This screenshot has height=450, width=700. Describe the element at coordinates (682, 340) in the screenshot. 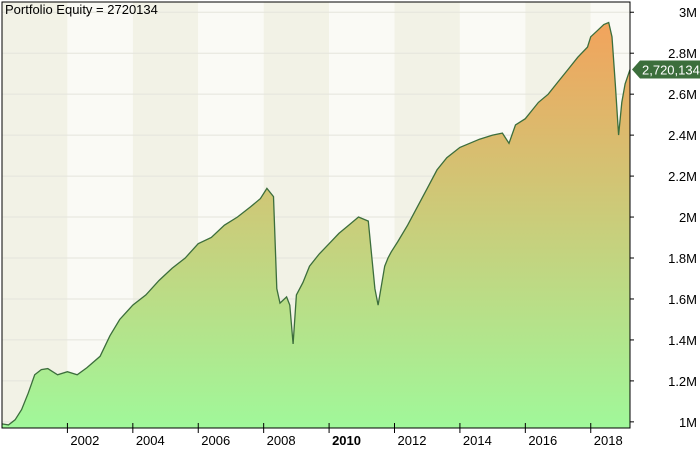

I see `y-tick-label: 1.4M` at that location.